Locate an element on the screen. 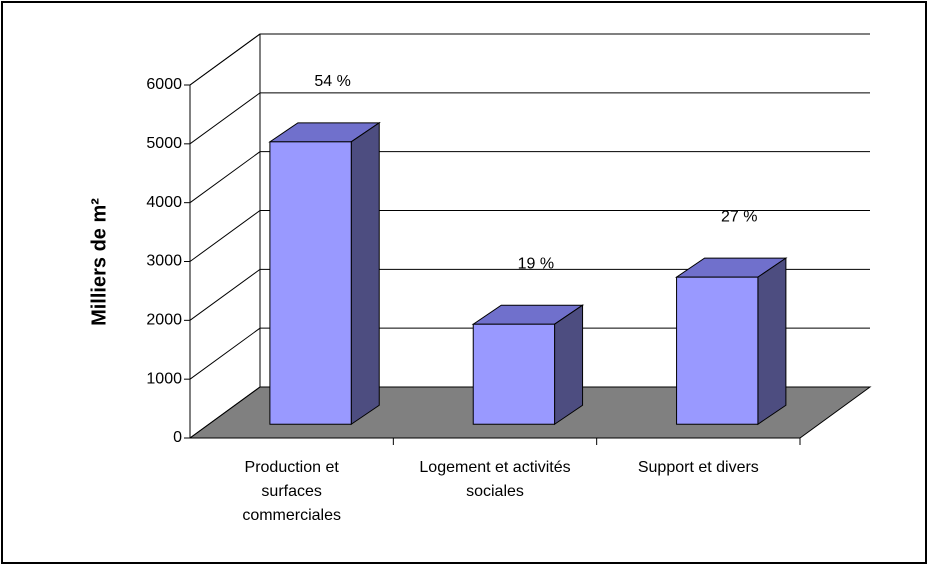 The height and width of the screenshot is (565, 928). bar-annotation: 54 % is located at coordinates (332, 81).